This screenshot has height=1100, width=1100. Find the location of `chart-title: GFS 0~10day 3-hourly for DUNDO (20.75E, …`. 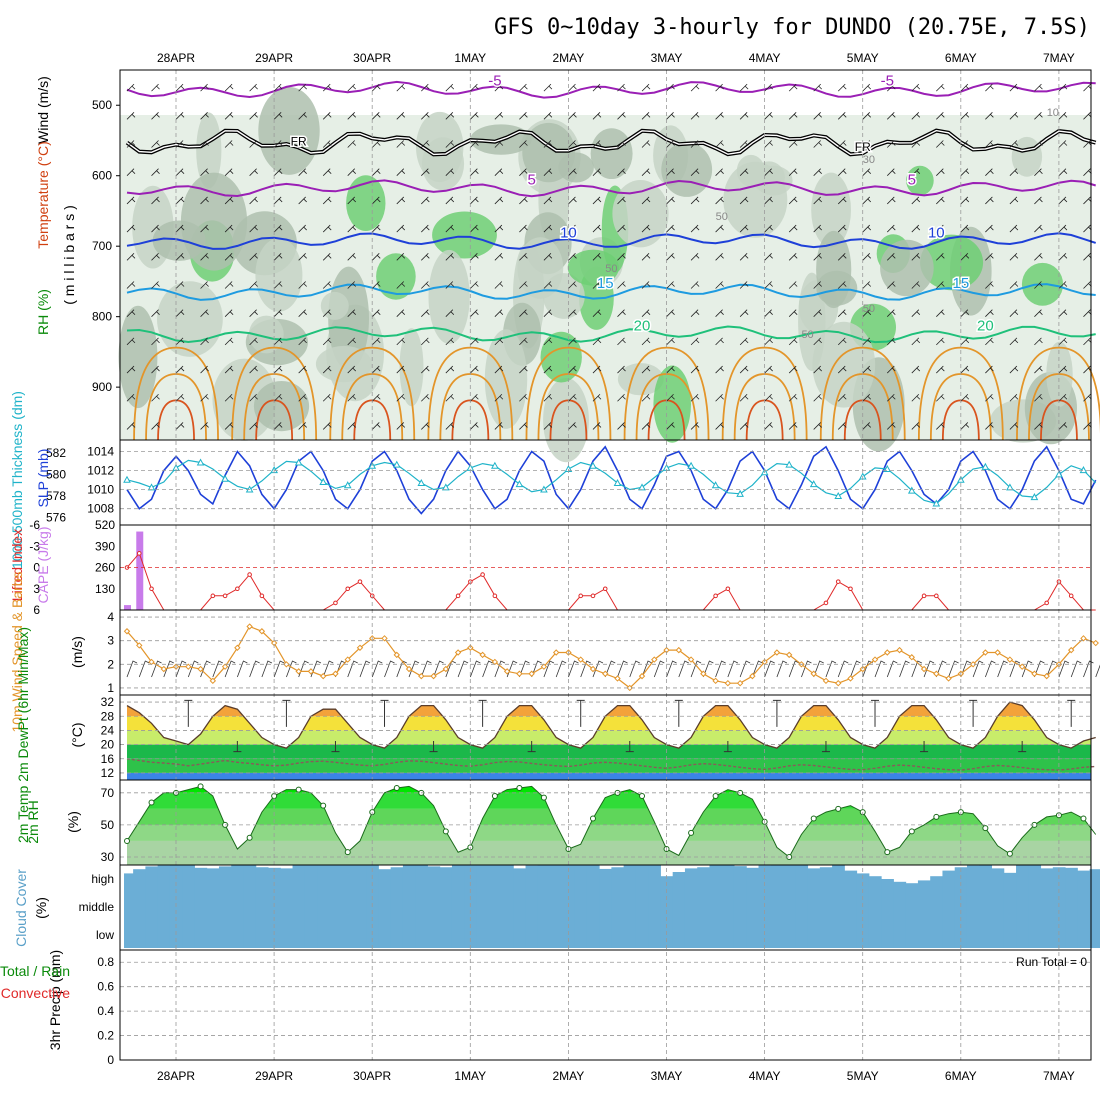

chart-title: GFS 0~10day 3-hourly for DUNDO (20.75E, … is located at coordinates (792, 27).